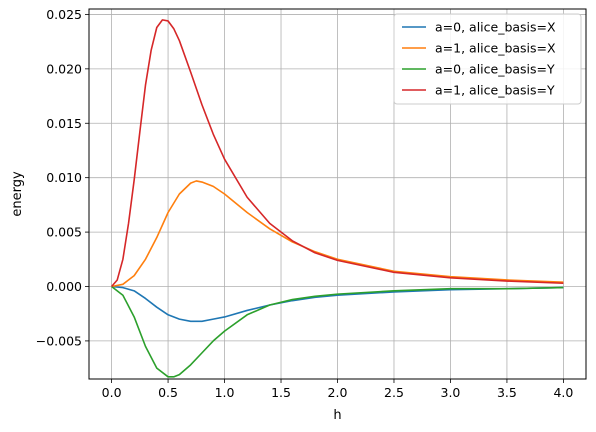 The width and height of the screenshot is (596, 432). I want to click on legend-label: a=0, alice_basis=Y, so click(495, 69).